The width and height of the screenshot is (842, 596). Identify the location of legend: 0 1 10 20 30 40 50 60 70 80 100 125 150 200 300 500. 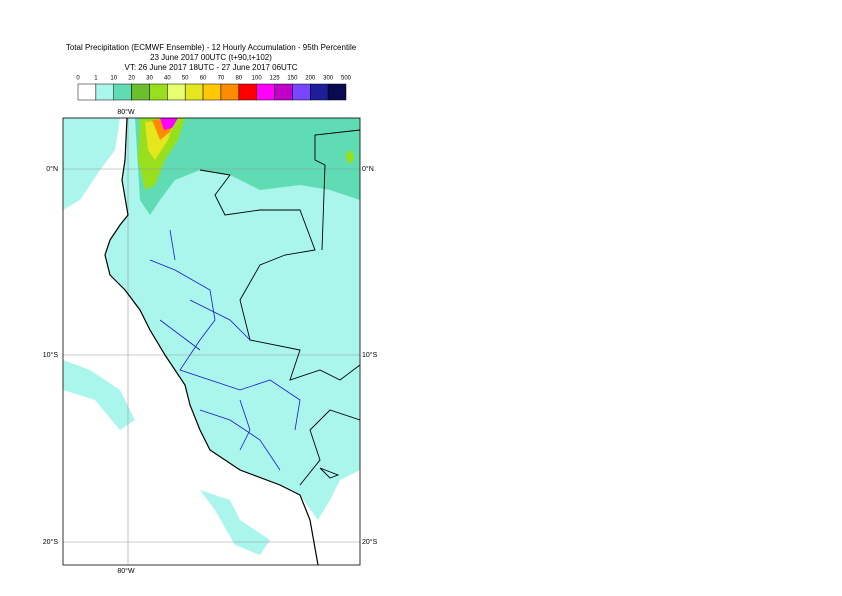
(214, 88).